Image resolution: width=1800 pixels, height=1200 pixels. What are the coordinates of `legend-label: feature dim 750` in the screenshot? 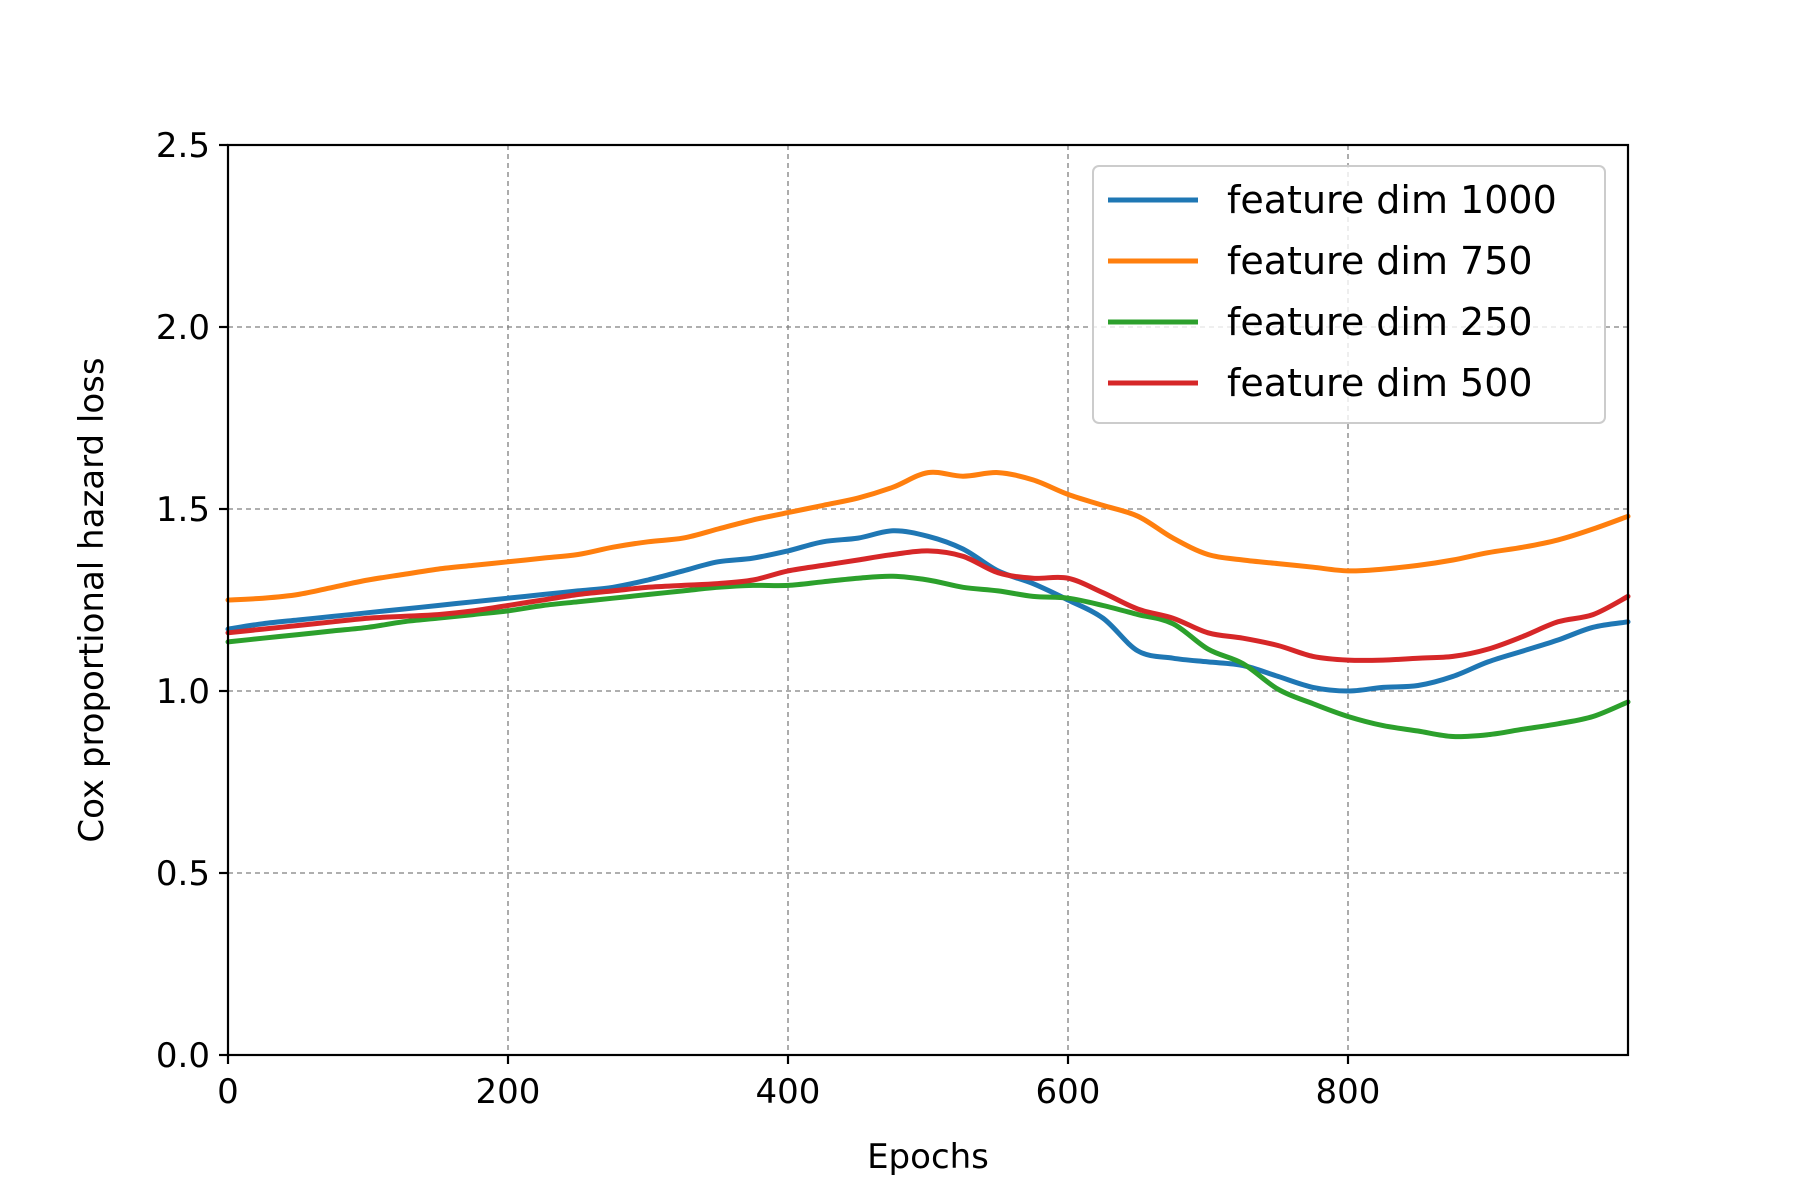 It's located at (1380, 261).